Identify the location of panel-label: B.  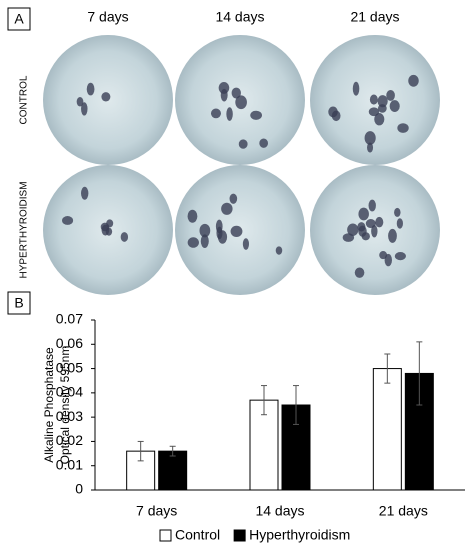
(18, 303).